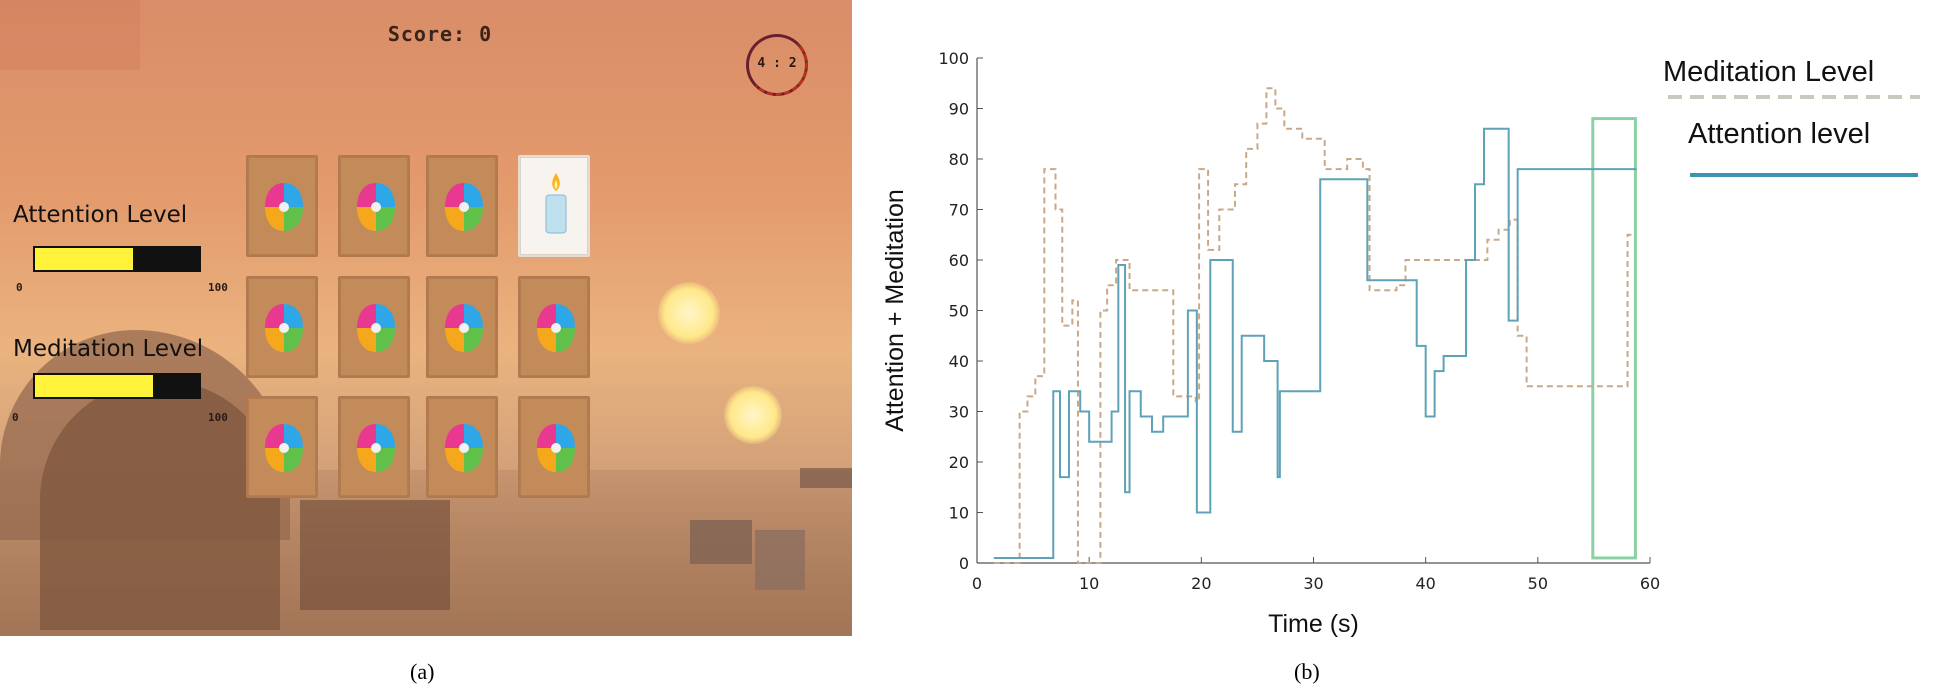  Describe the element at coordinates (218, 417) in the screenshot. I see `meditation-meter-max: 100` at that location.